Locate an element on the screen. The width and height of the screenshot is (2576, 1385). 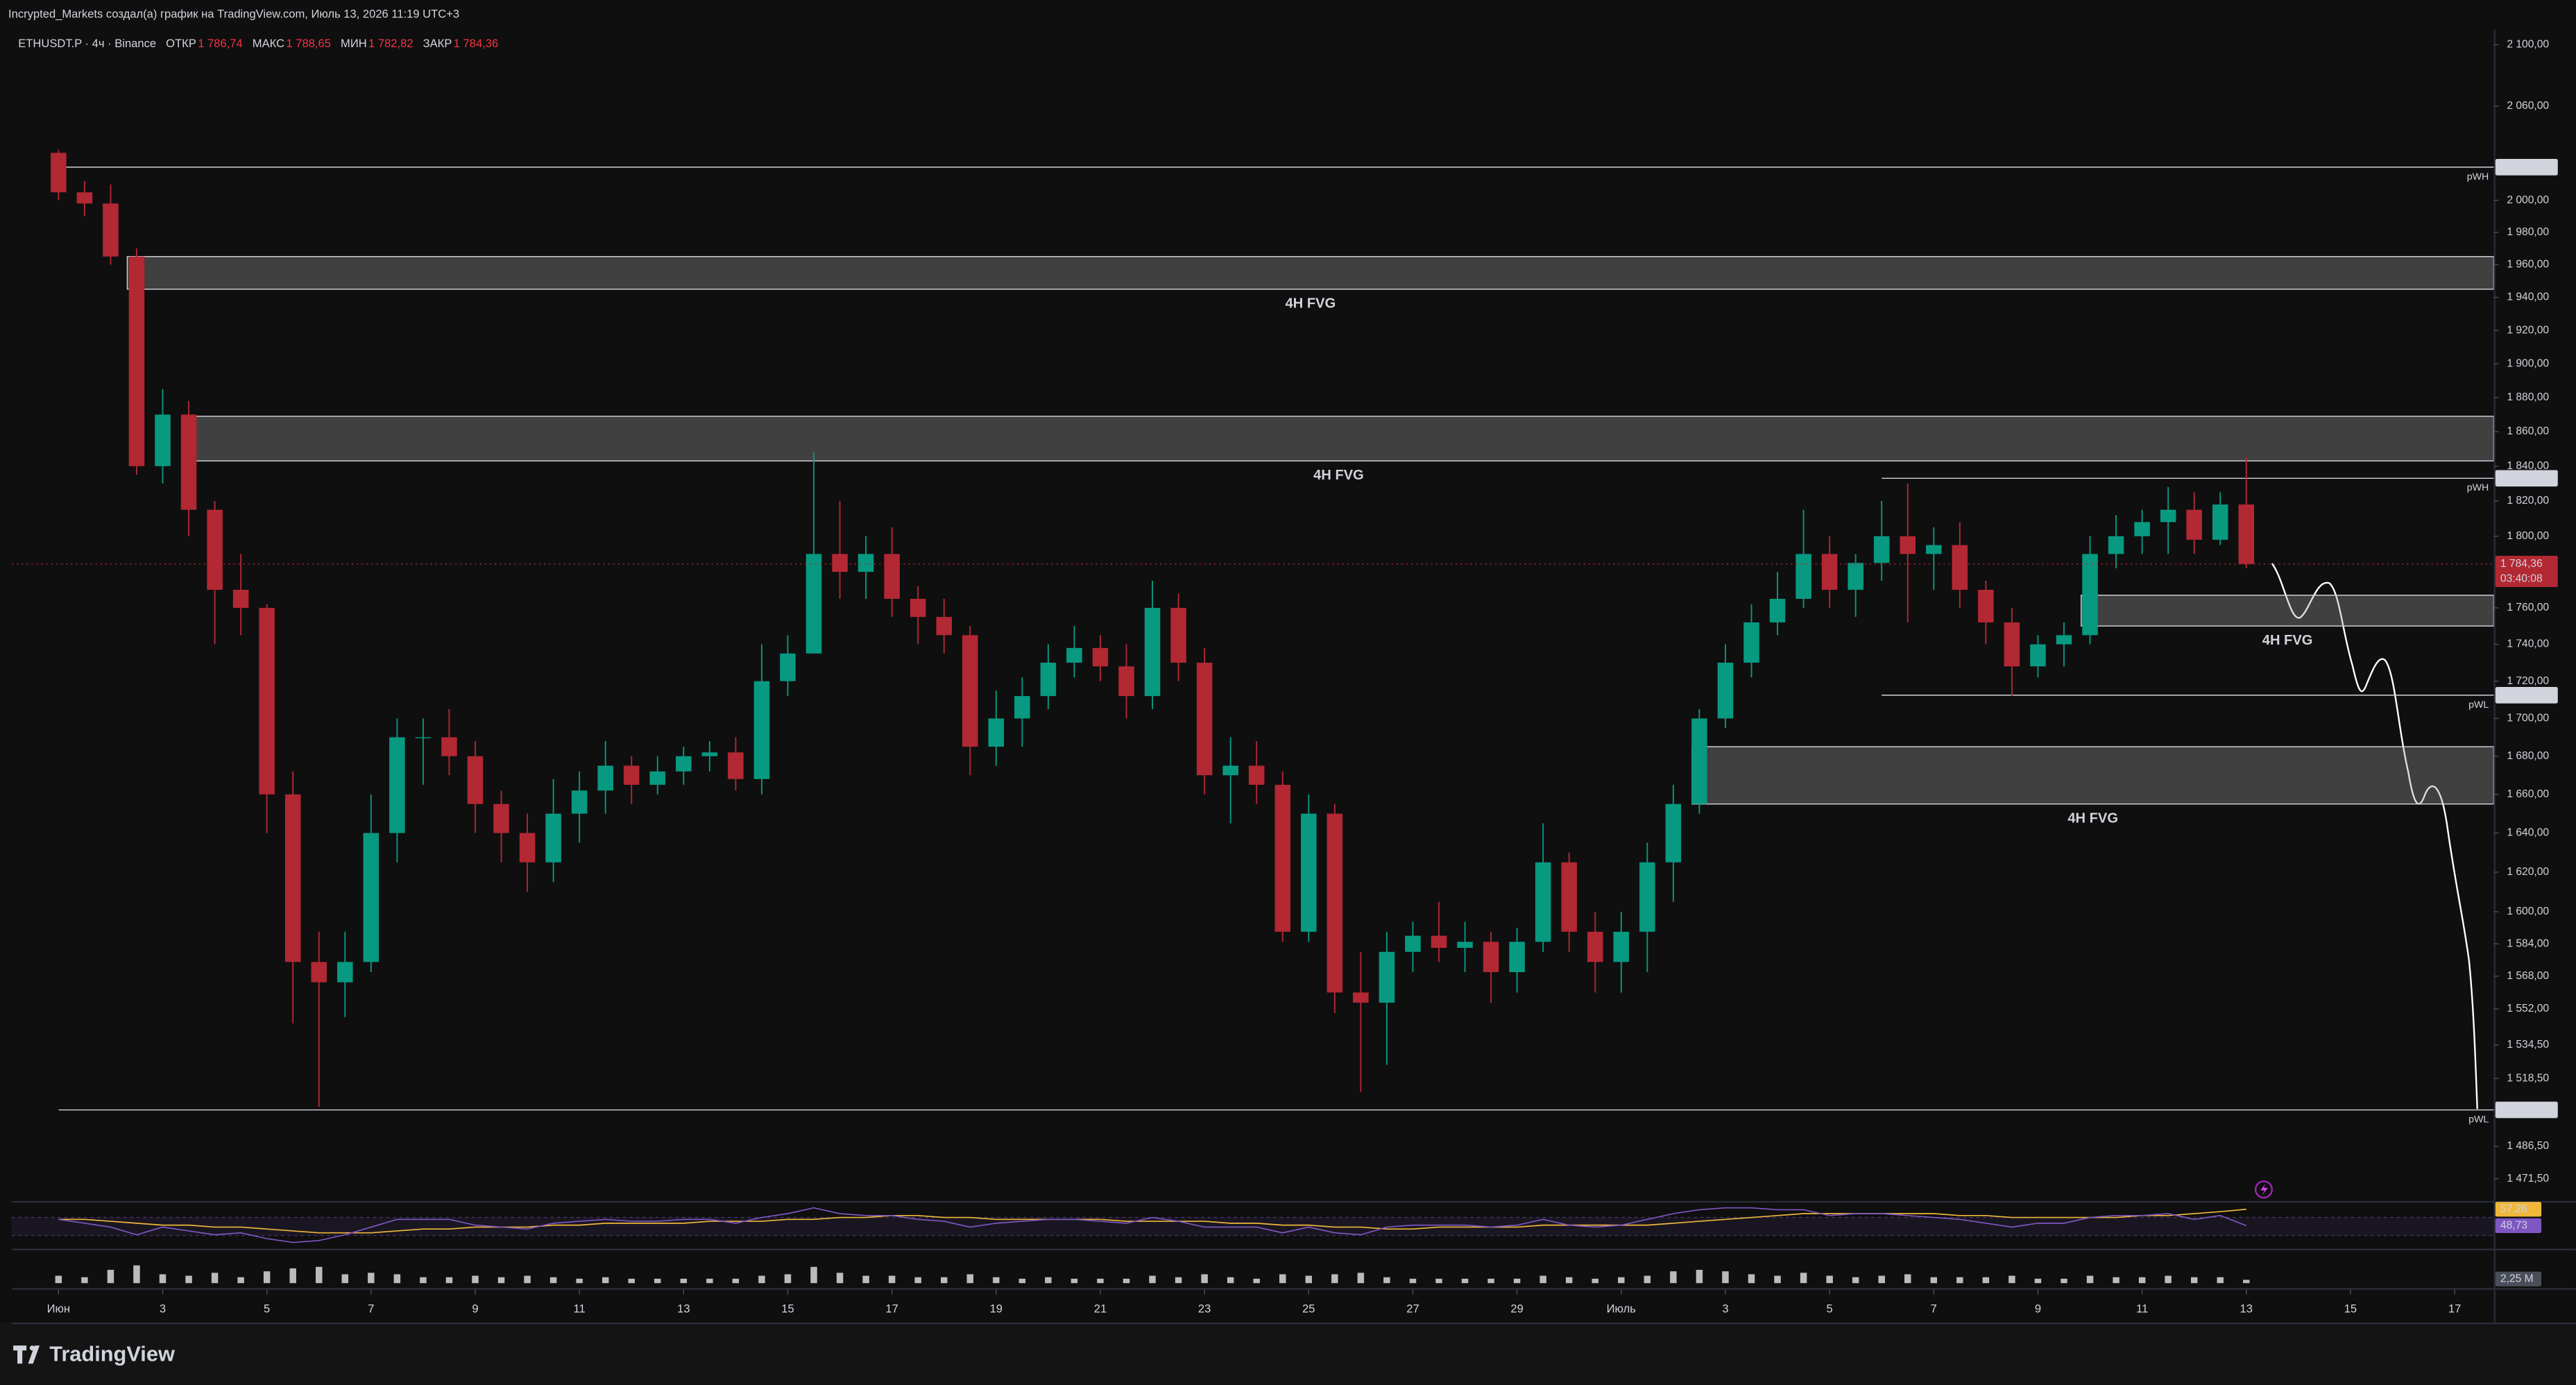
y-tick-label: 1 900,00 is located at coordinates (2528, 363).